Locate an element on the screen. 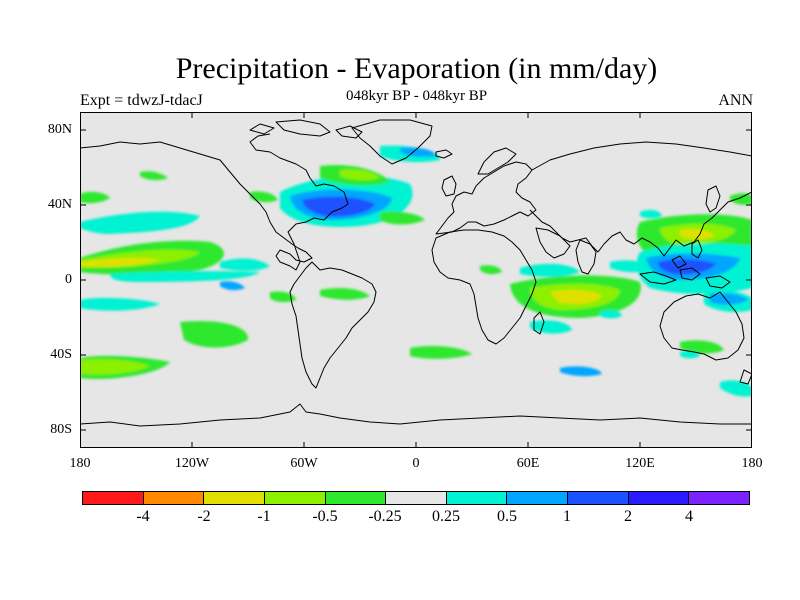  colorbar-label: -2 is located at coordinates (204, 516).